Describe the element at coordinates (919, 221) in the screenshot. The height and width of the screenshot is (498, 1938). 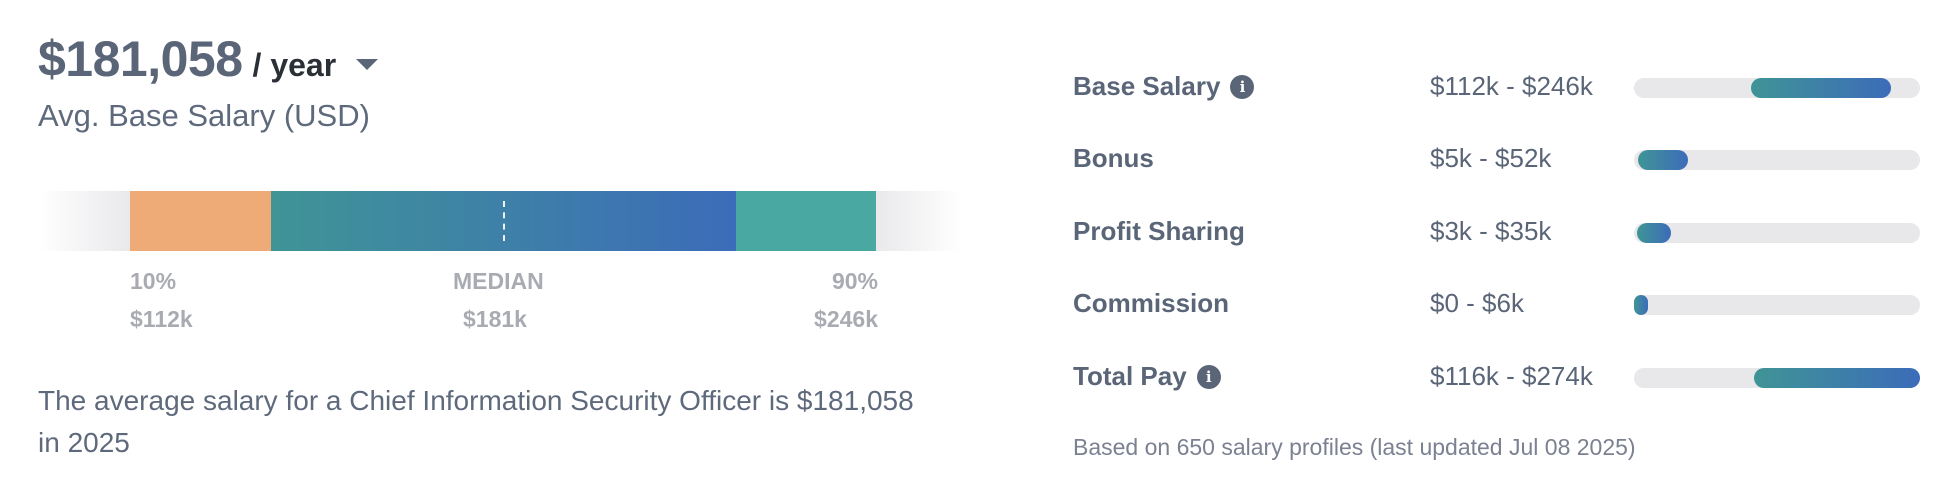
I see `range-fade-right` at that location.